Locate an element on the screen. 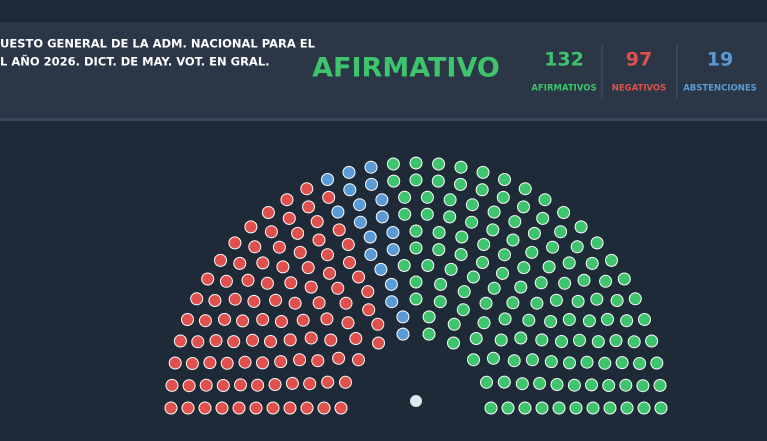 The height and width of the screenshot is (441, 767). count-label: AFIRMATIVOS is located at coordinates (563, 89).